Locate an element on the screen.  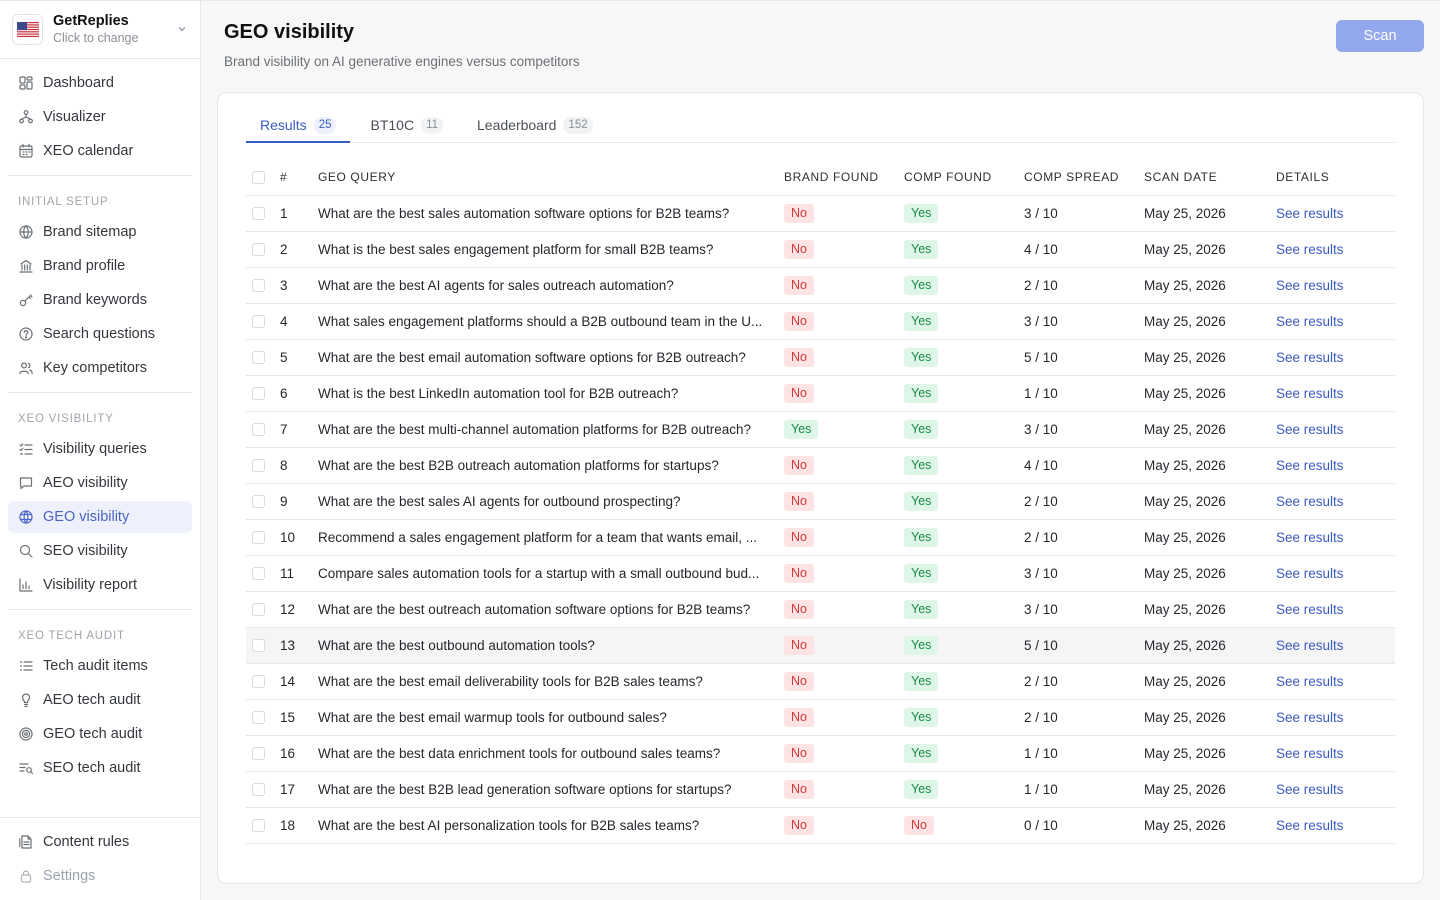
workspace-switcher: GetReplies Click to change is located at coordinates (100, 30).